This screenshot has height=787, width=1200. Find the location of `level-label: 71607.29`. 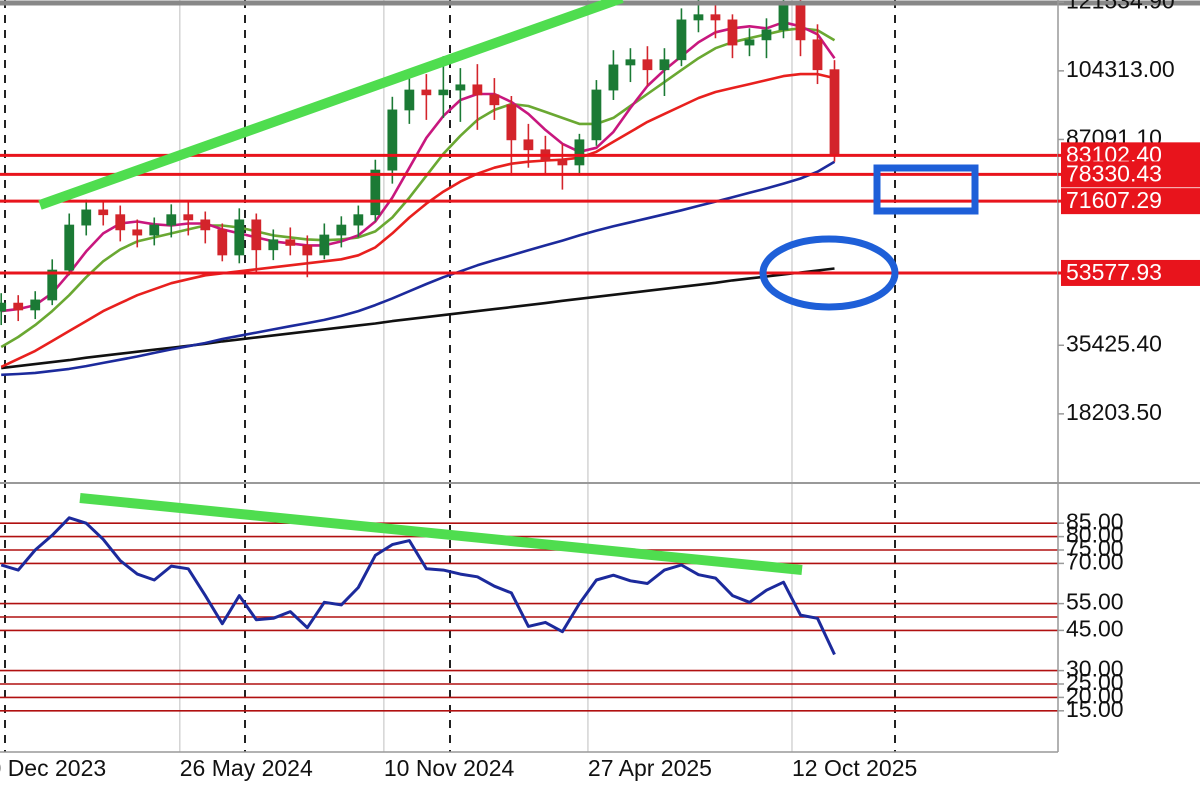

level-label: 71607.29 is located at coordinates (1114, 200).